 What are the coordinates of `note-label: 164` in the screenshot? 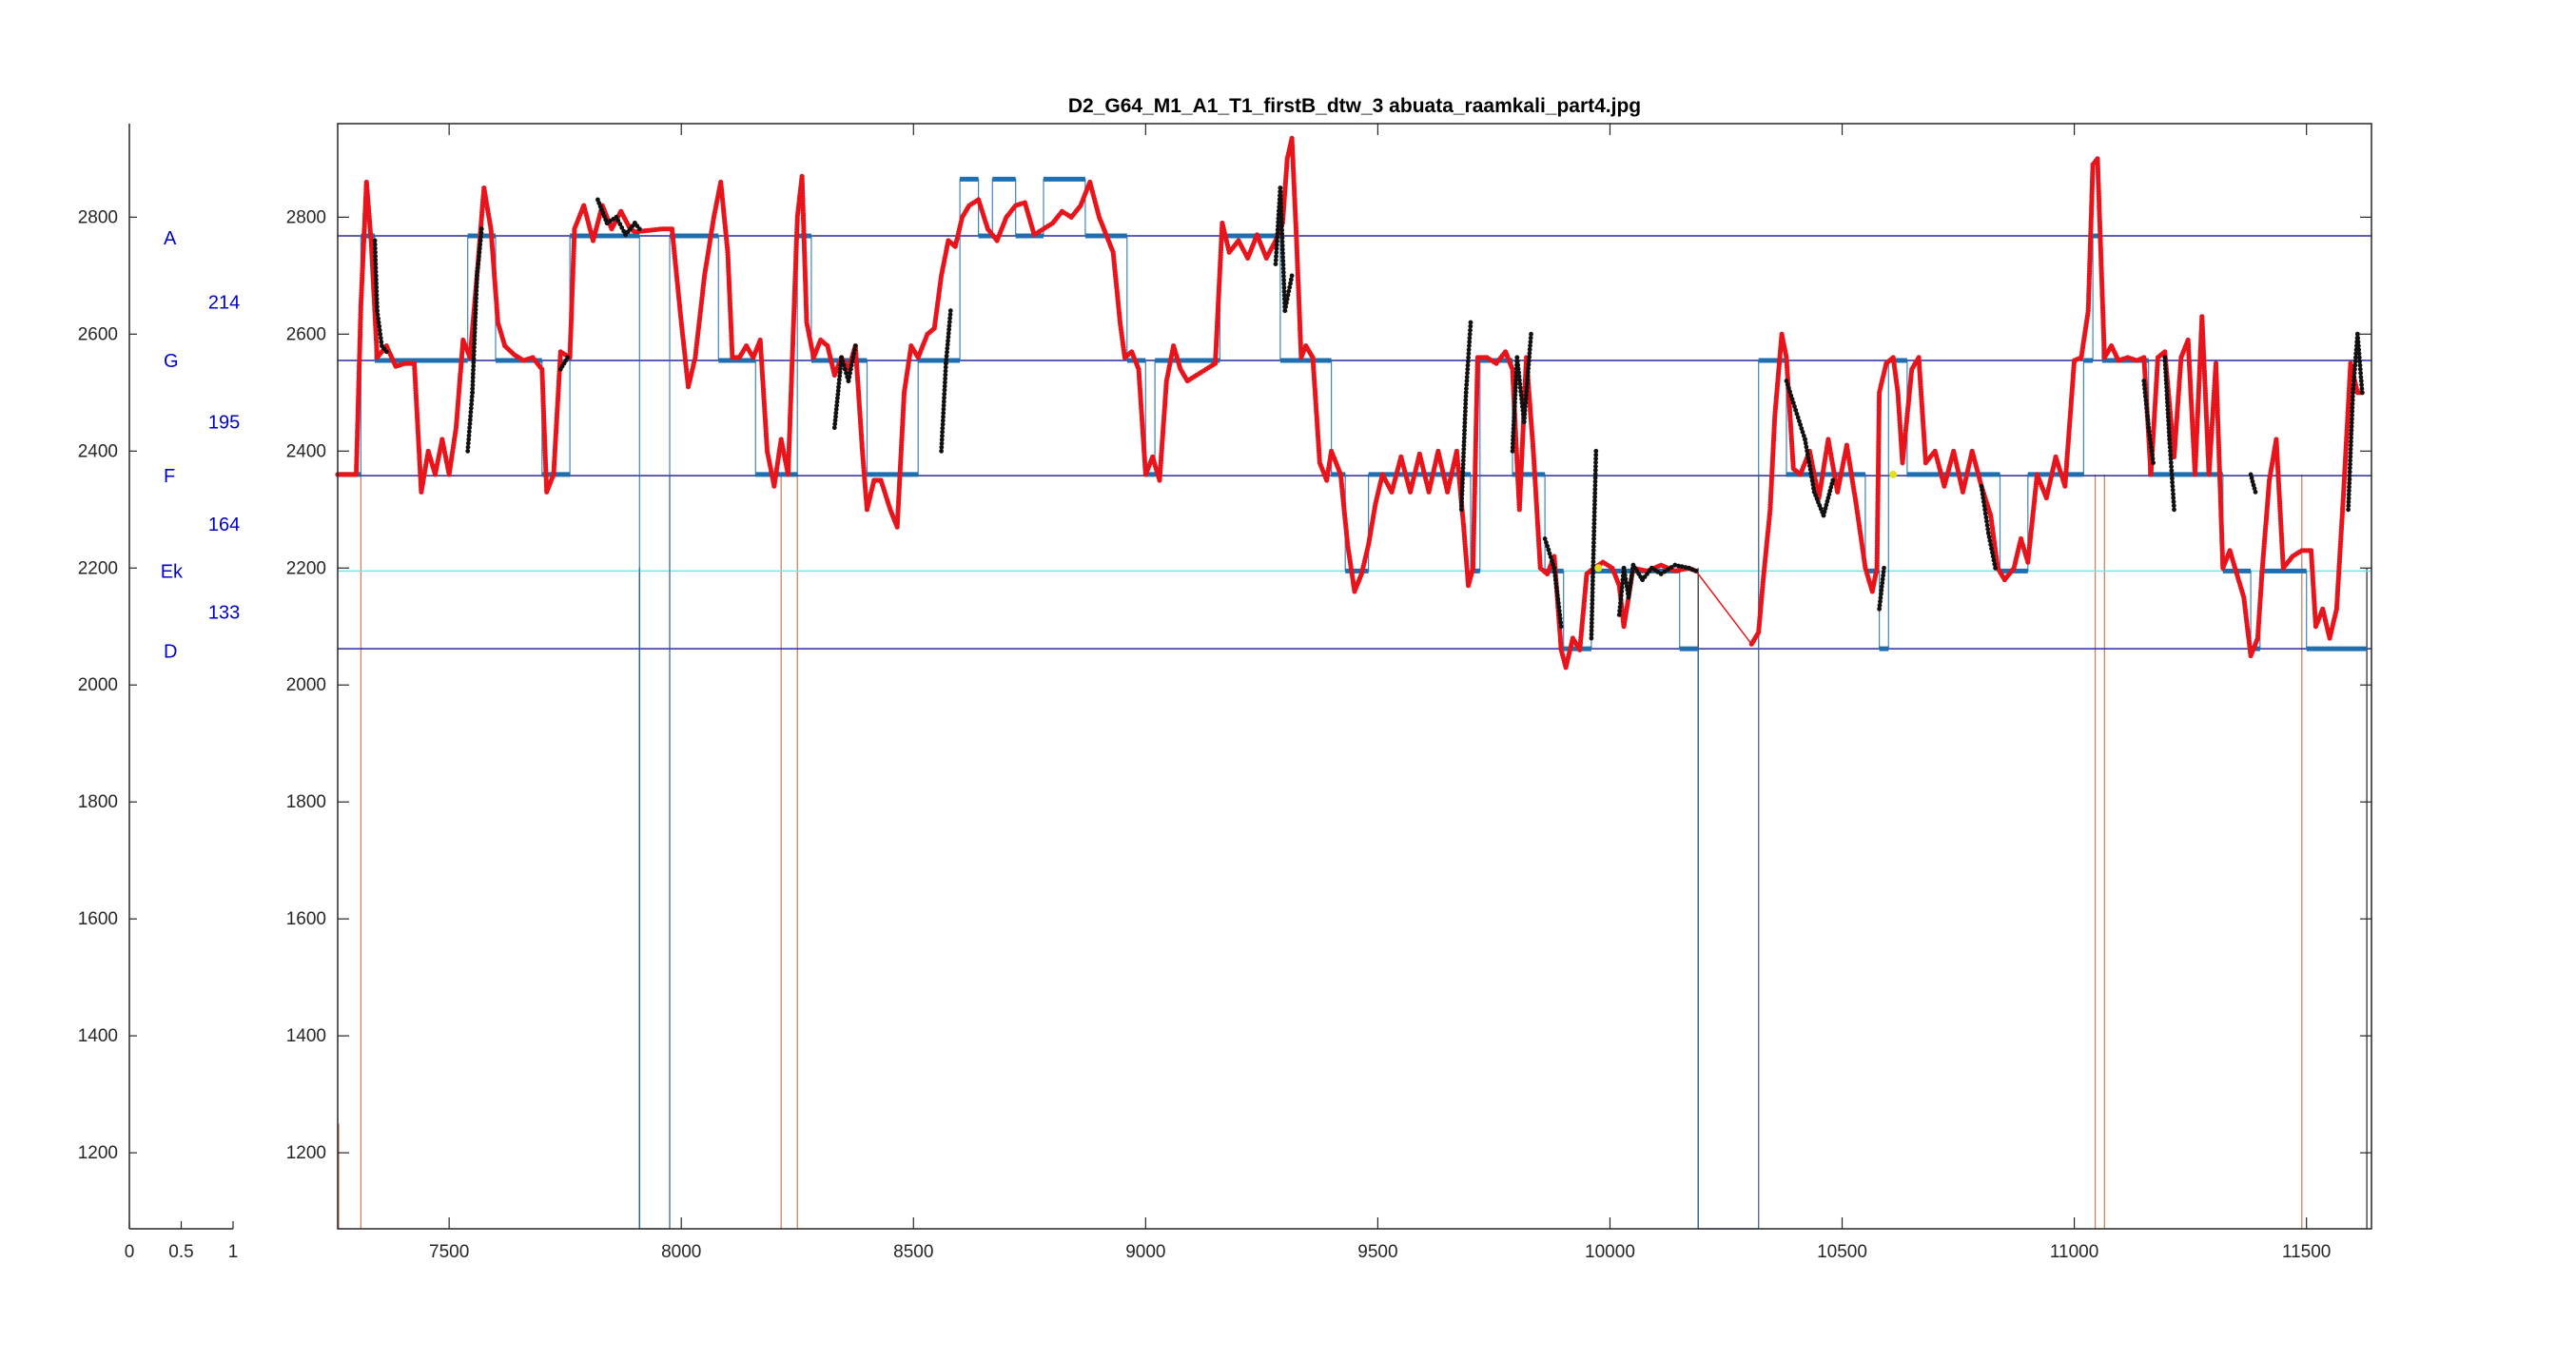 It's located at (224, 525).